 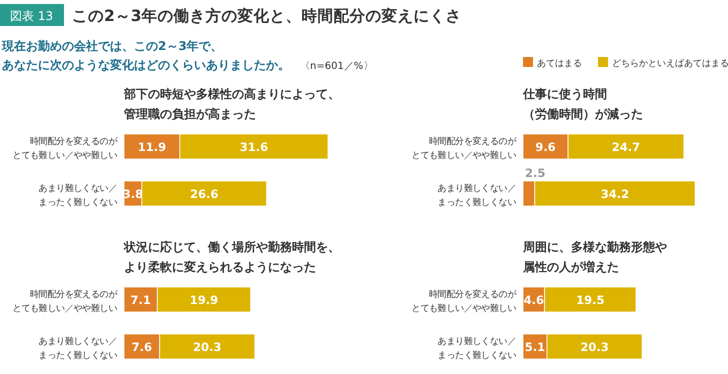 I want to click on data-label: 26.6, so click(x=204, y=194).